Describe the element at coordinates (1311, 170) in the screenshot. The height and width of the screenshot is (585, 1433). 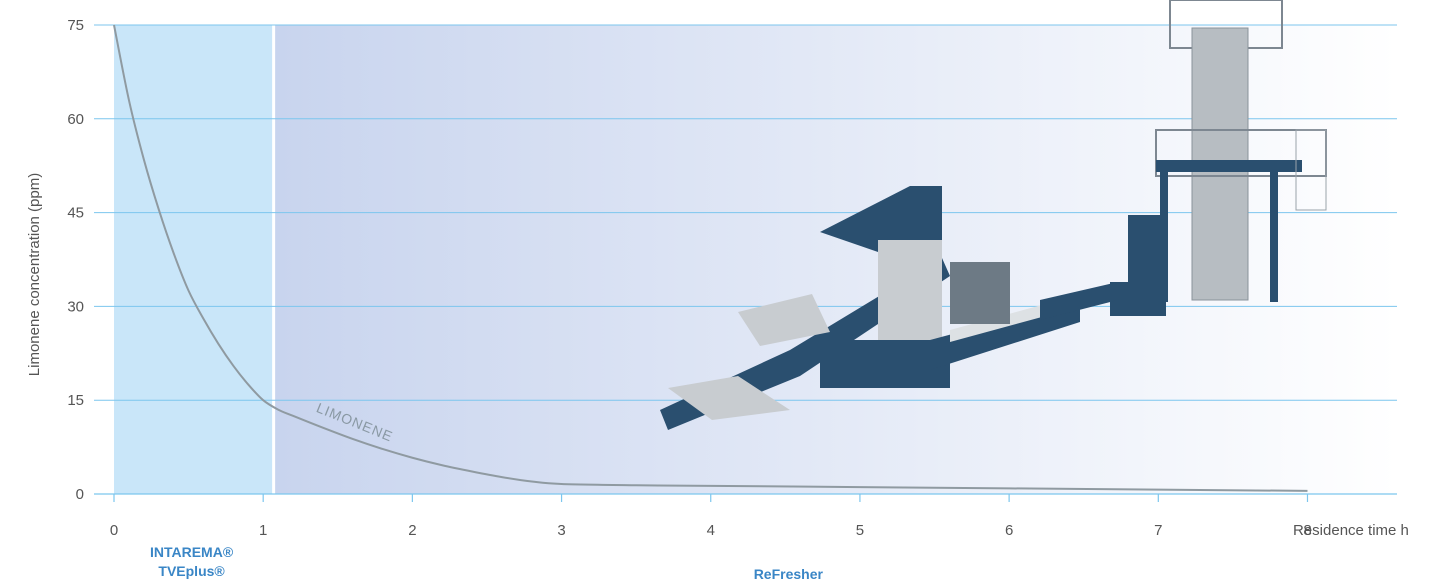
I see `tower-cage` at that location.